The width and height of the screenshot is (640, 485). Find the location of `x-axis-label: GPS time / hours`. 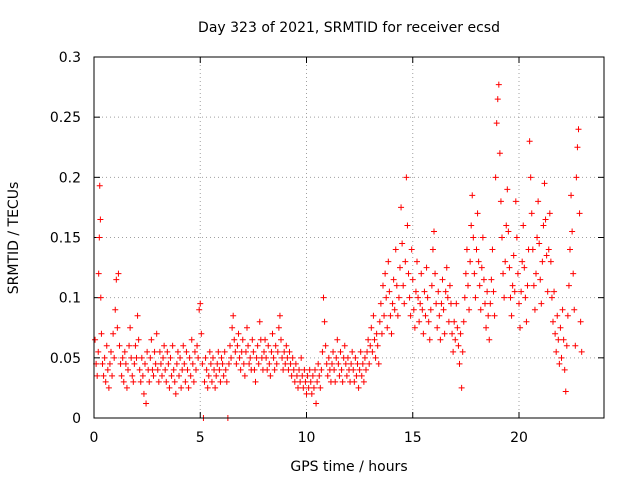

x-axis-label: GPS time / hours is located at coordinates (348, 467).